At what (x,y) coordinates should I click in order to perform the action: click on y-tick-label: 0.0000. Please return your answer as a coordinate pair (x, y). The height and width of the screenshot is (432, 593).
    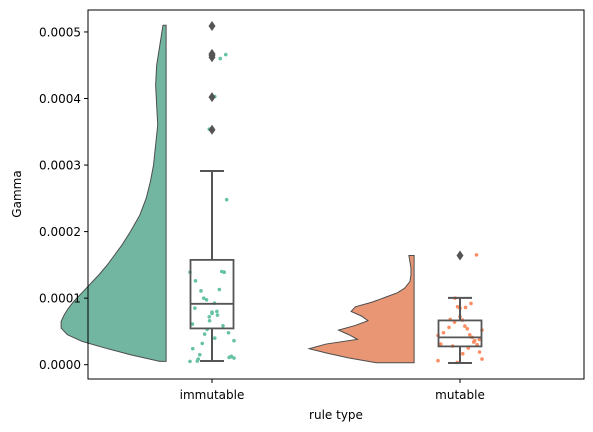
    Looking at the image, I should click on (60, 365).